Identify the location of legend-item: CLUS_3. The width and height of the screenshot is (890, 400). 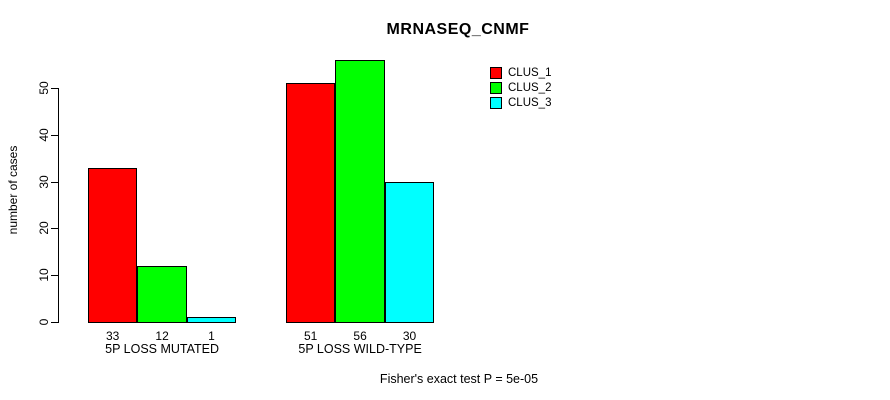
(520, 103).